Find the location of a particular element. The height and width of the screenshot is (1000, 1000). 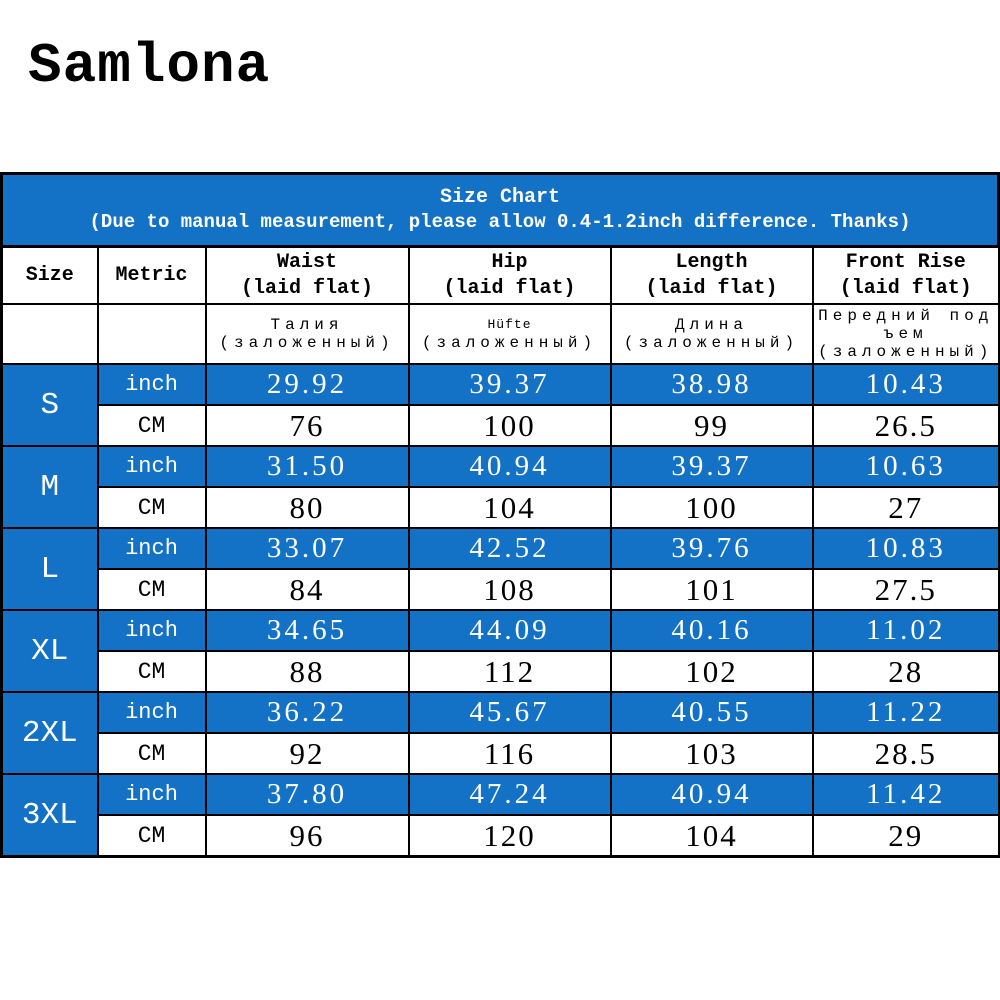

measurement-value-cm: 96 is located at coordinates (307, 836).